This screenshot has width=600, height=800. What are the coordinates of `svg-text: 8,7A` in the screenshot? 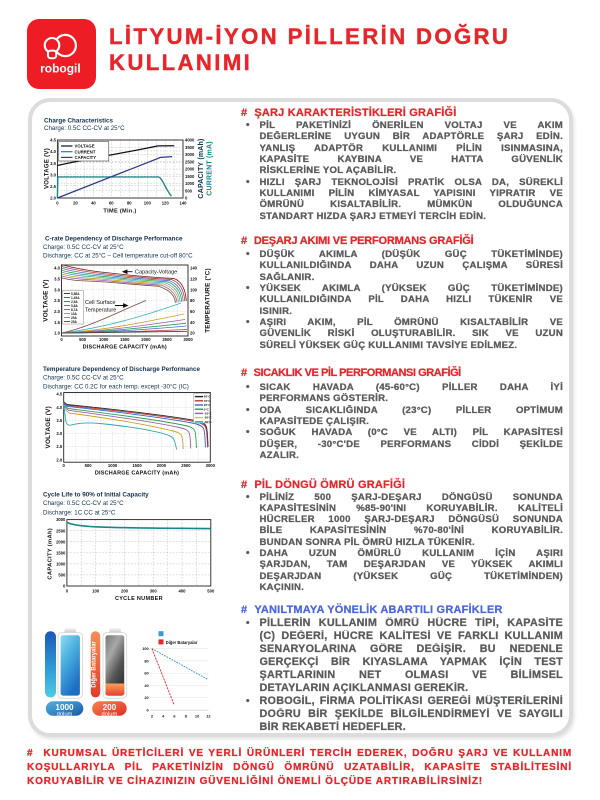 It's located at (74, 310).